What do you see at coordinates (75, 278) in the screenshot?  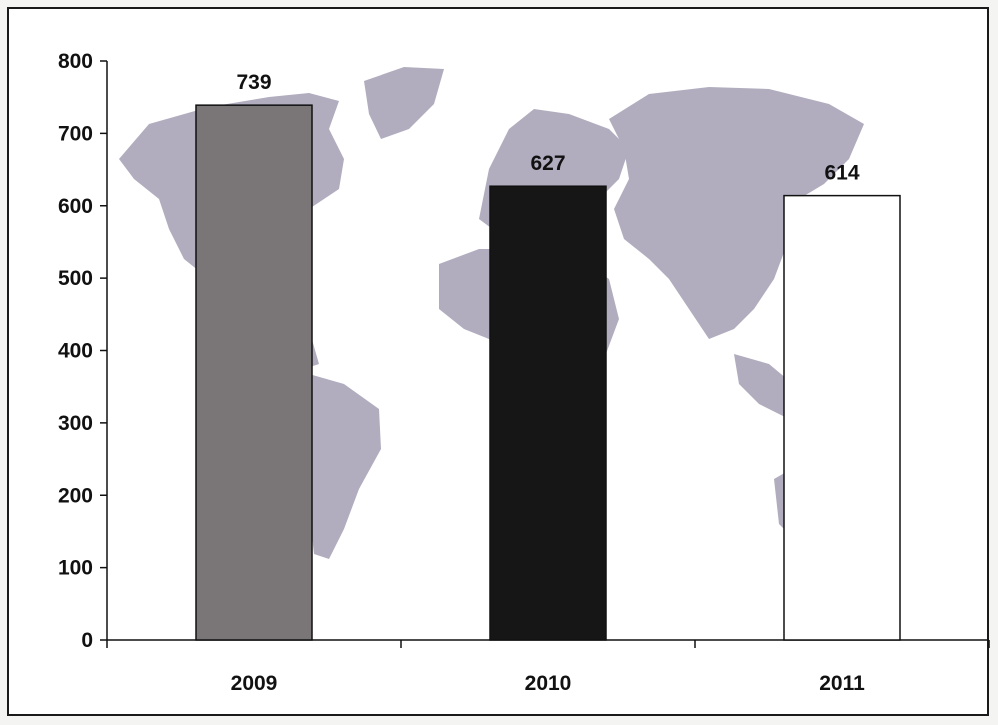 I see `y-tick-label: 500` at bounding box center [75, 278].